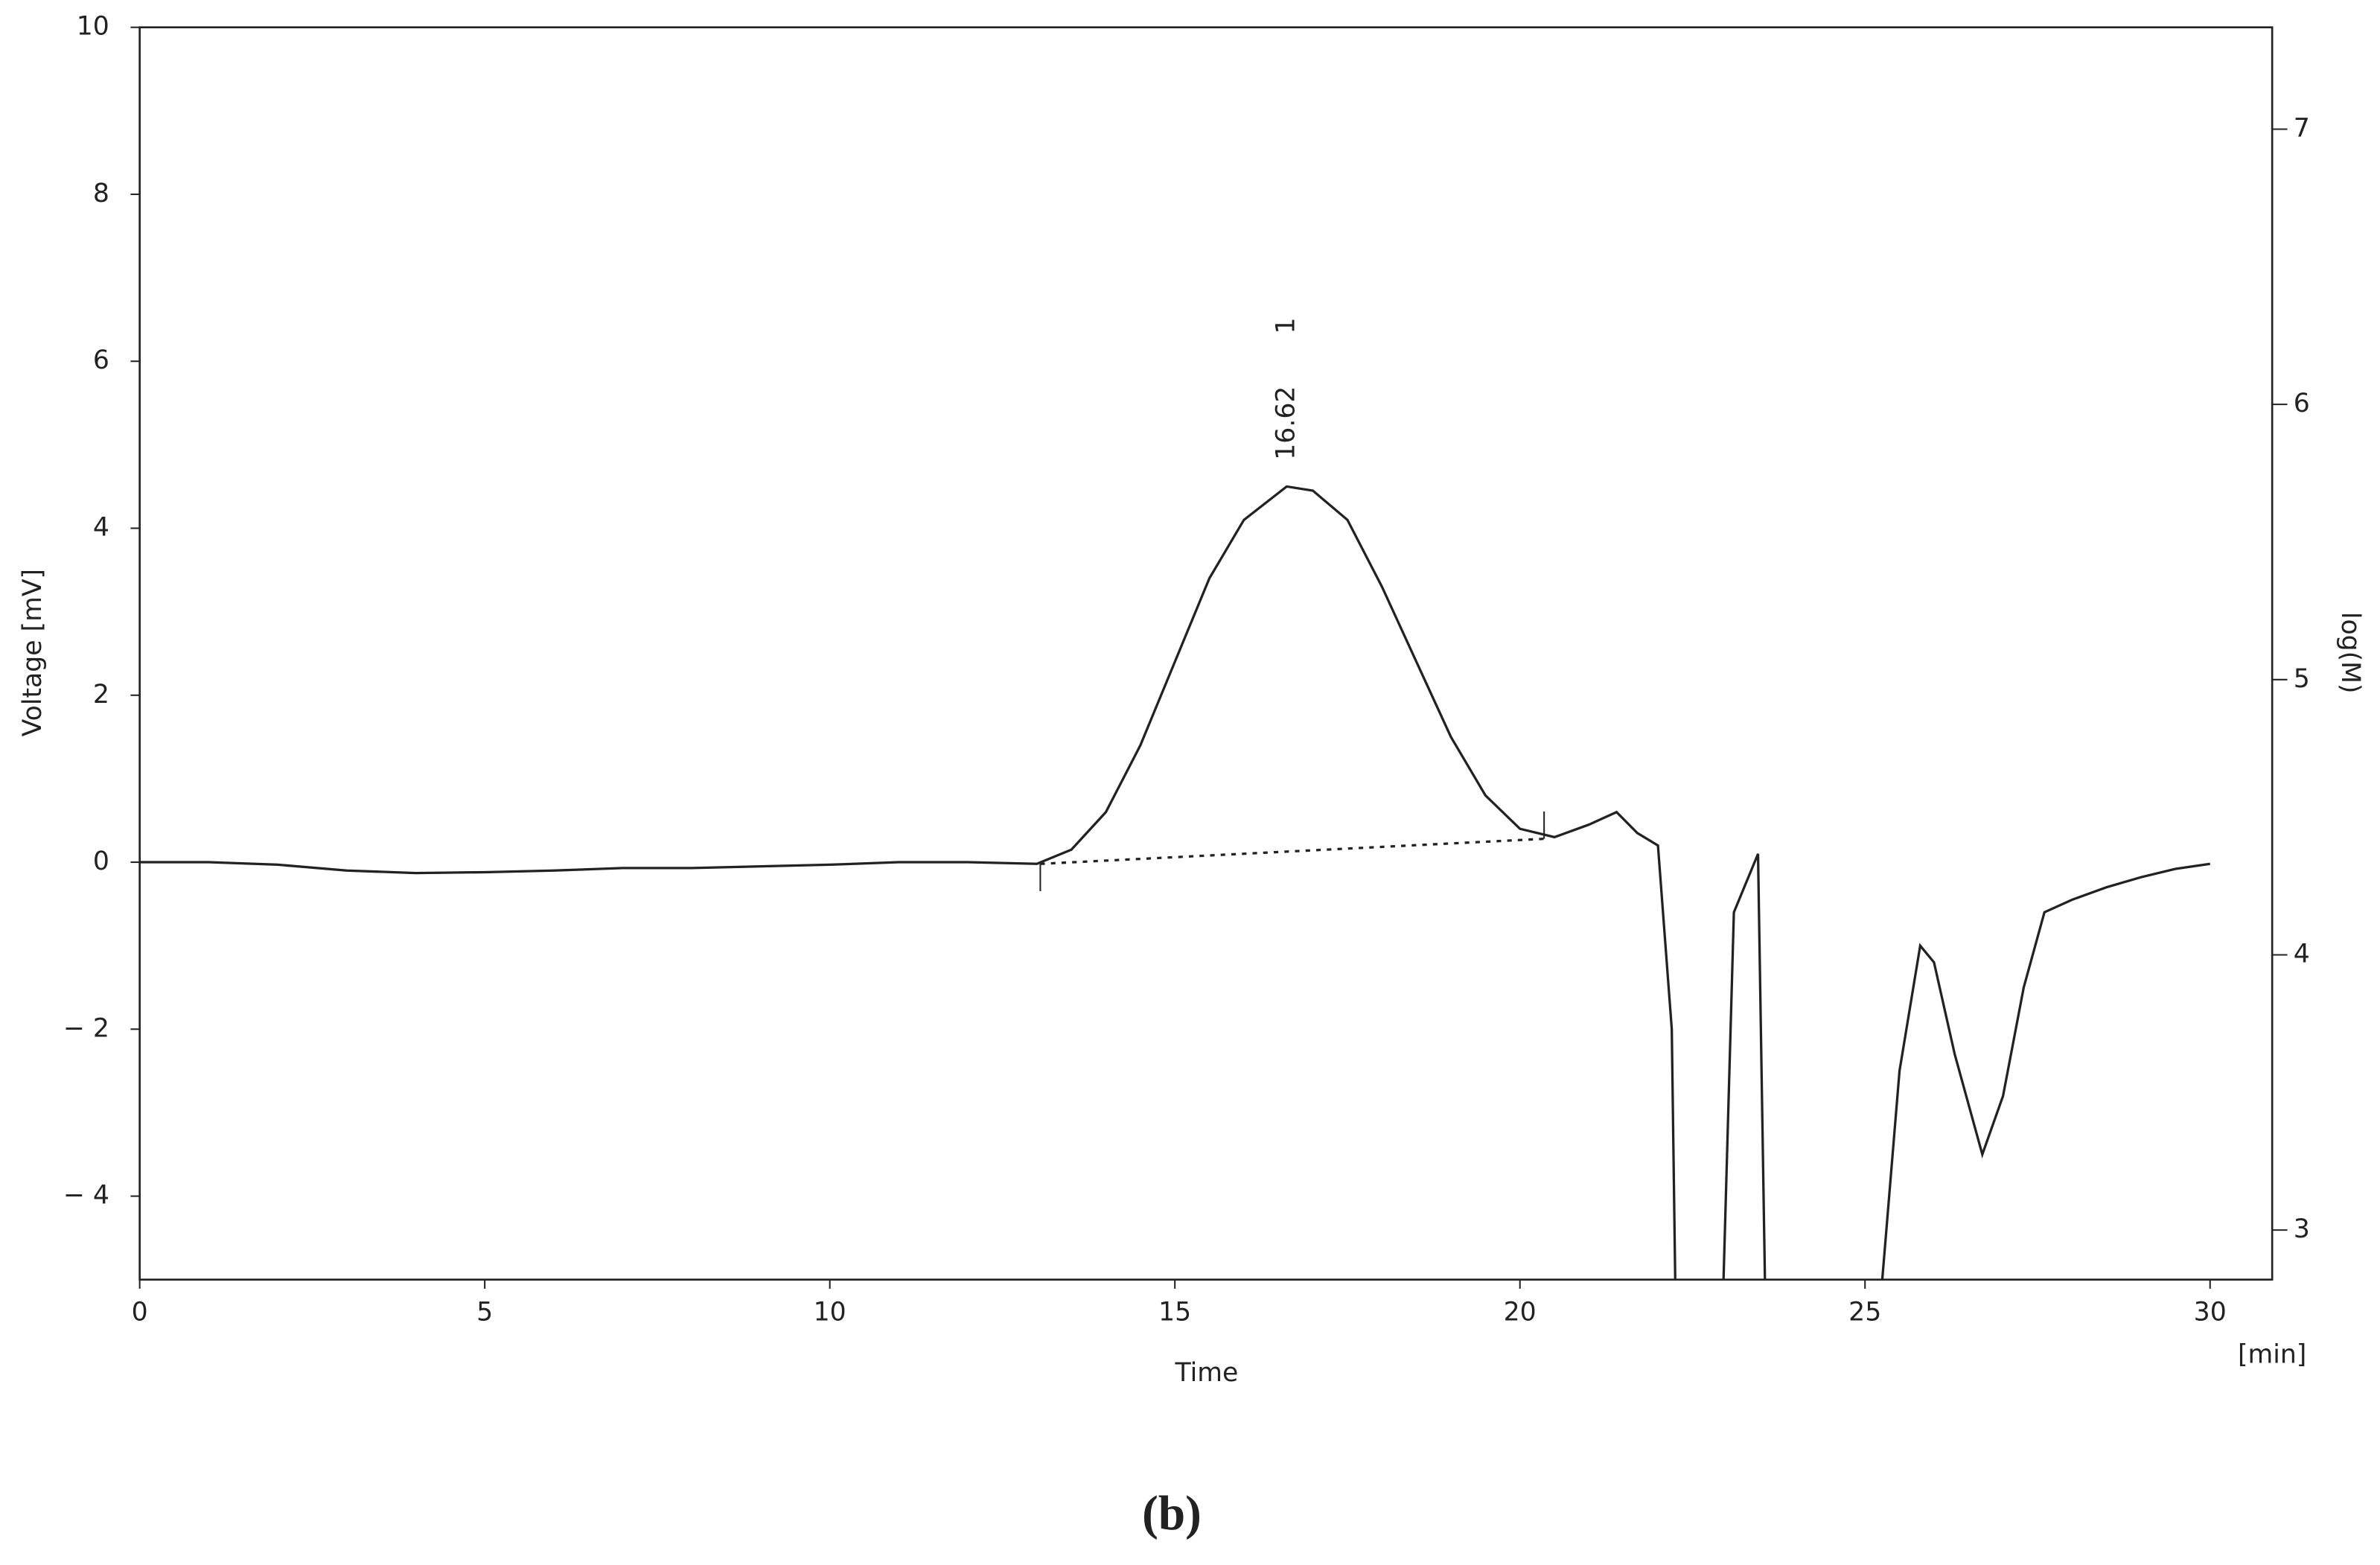 The image size is (2380, 1565). Describe the element at coordinates (1292, 851) in the screenshot. I see `integration-baseline` at that location.